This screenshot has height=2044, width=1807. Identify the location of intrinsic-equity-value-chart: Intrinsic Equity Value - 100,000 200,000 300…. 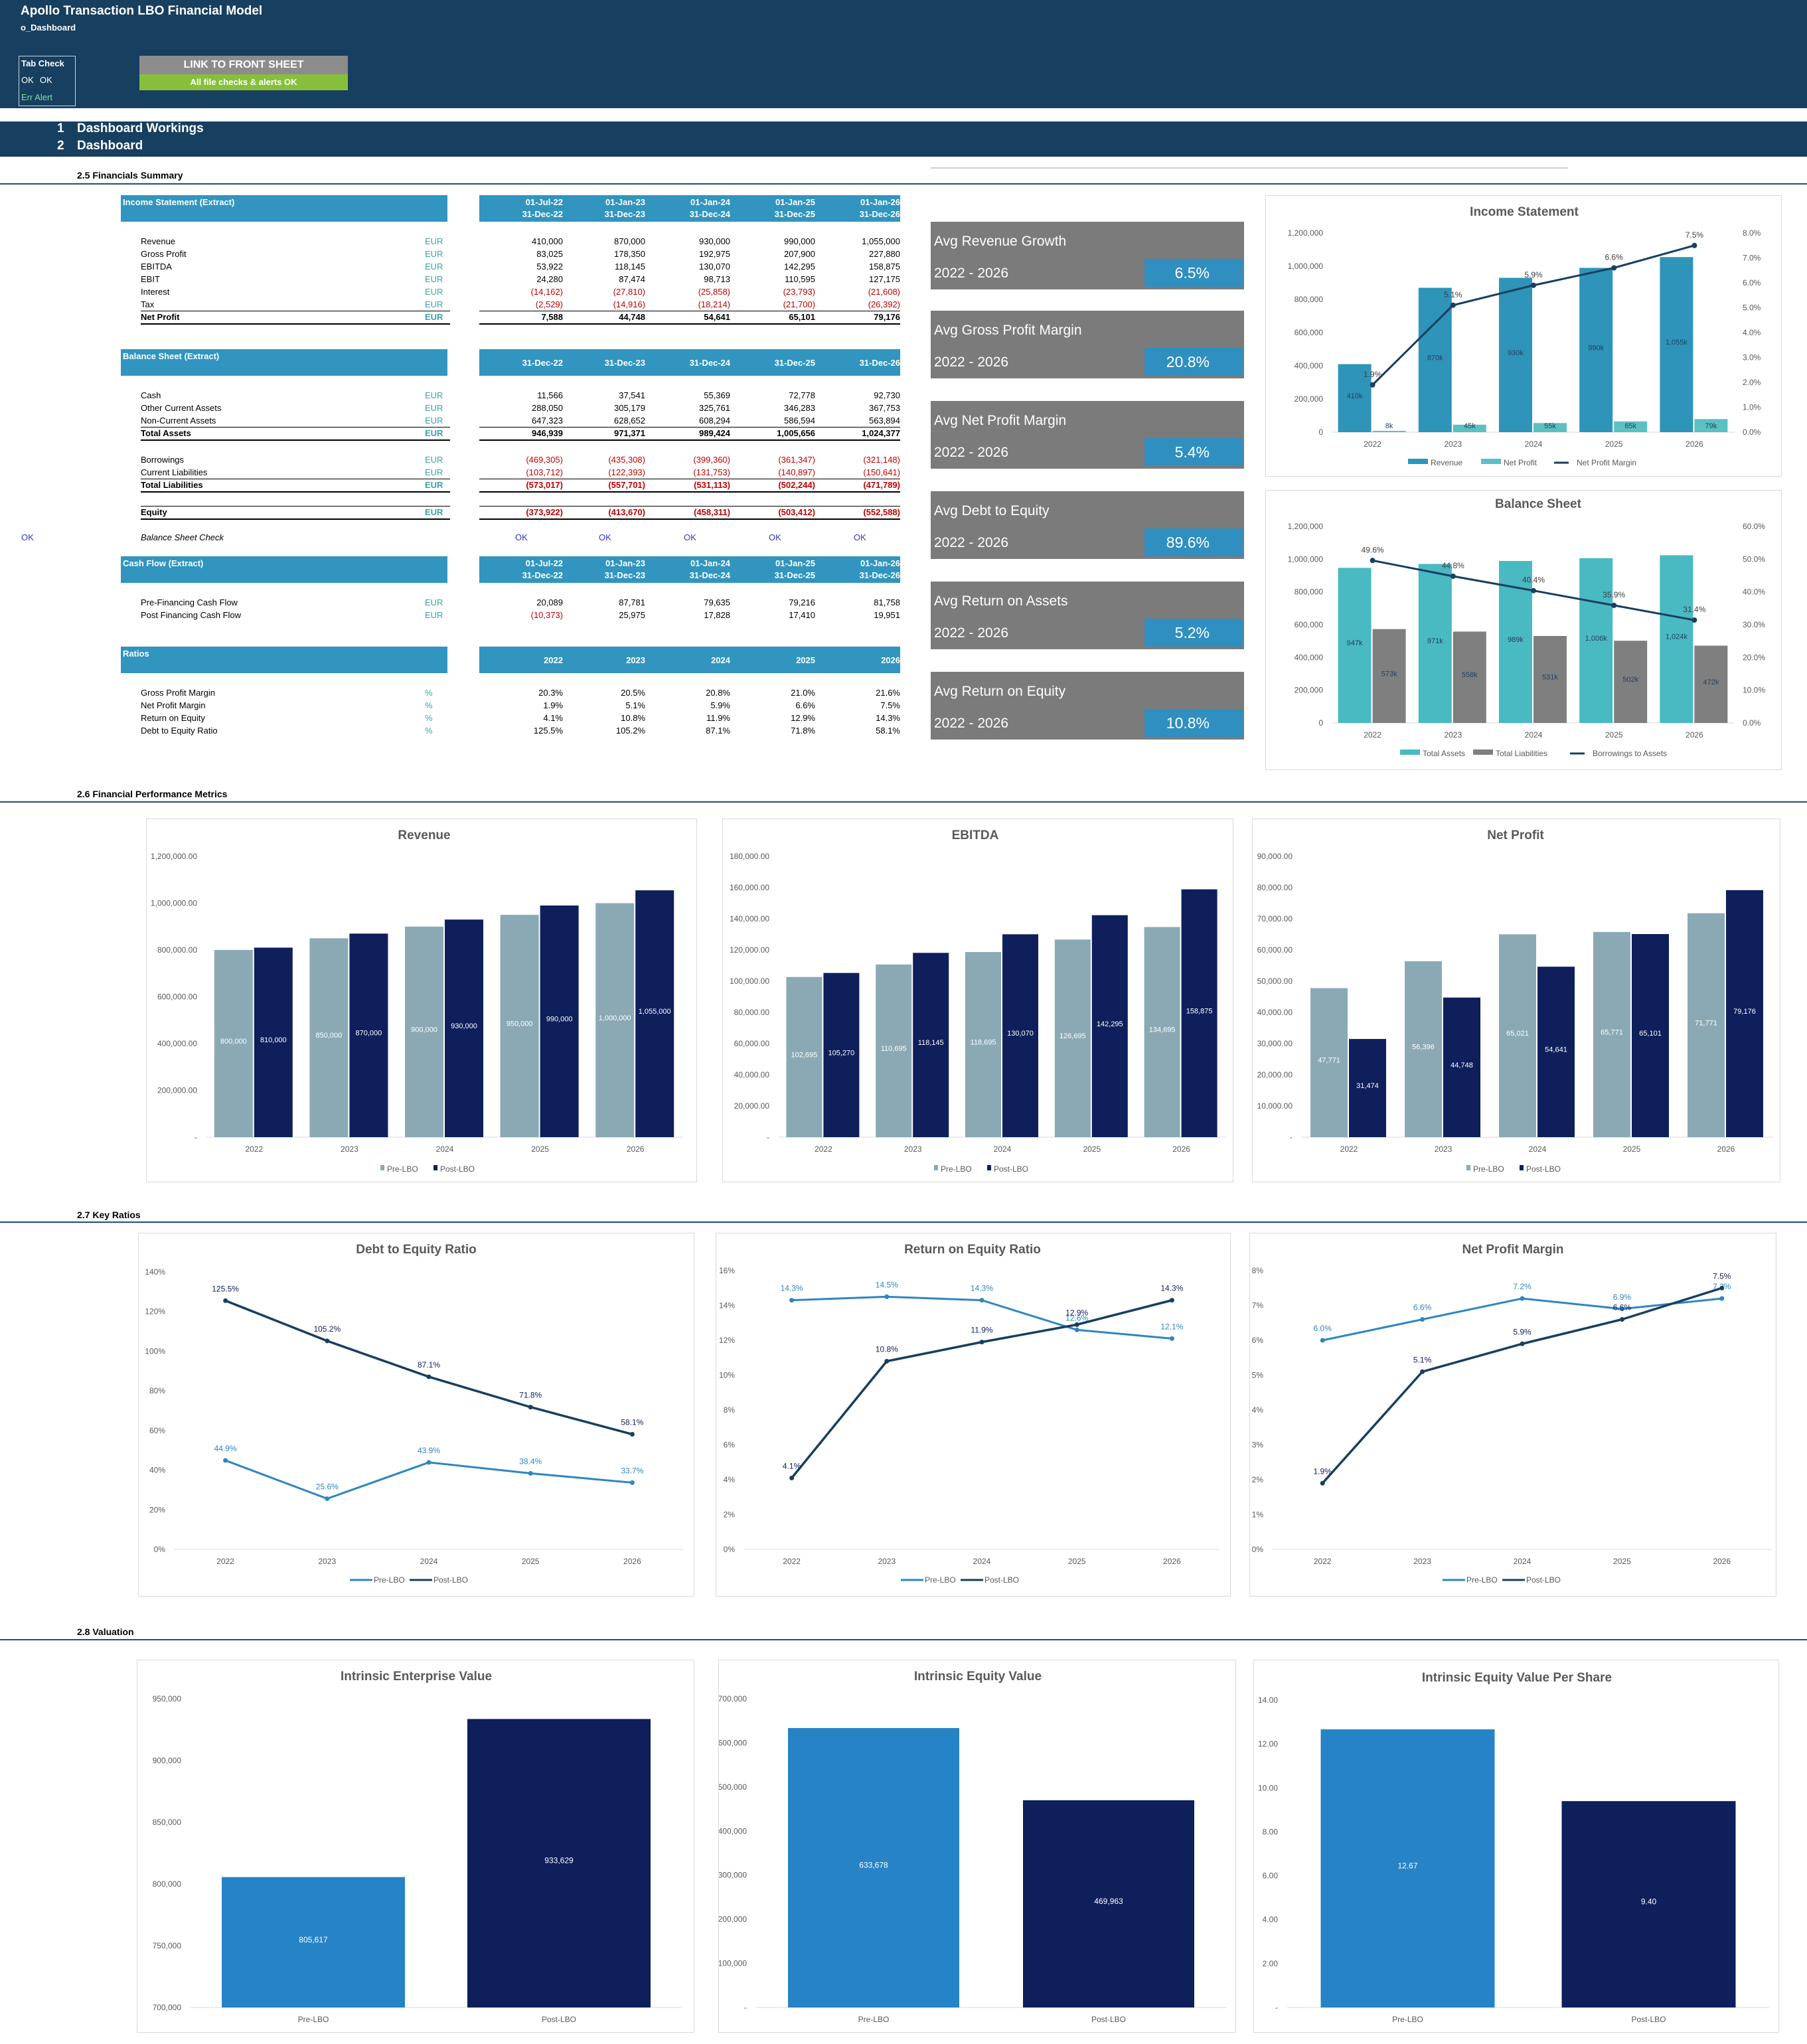
(977, 1846).